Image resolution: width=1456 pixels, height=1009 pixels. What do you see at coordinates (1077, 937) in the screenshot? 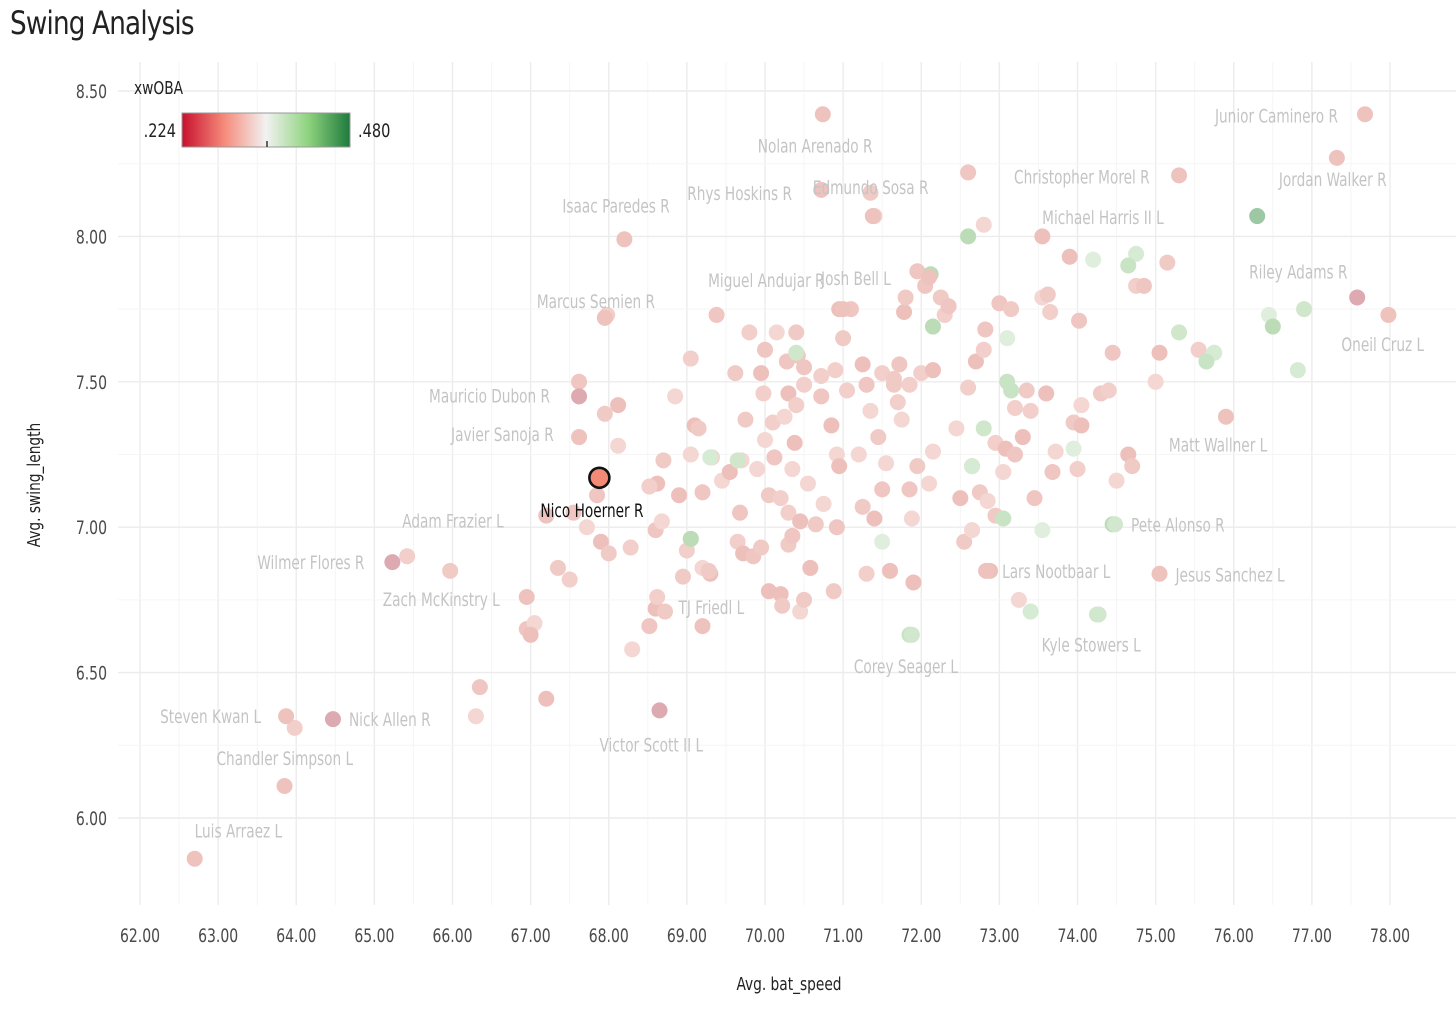
I see `x-tick-label: 74.00` at bounding box center [1077, 937].